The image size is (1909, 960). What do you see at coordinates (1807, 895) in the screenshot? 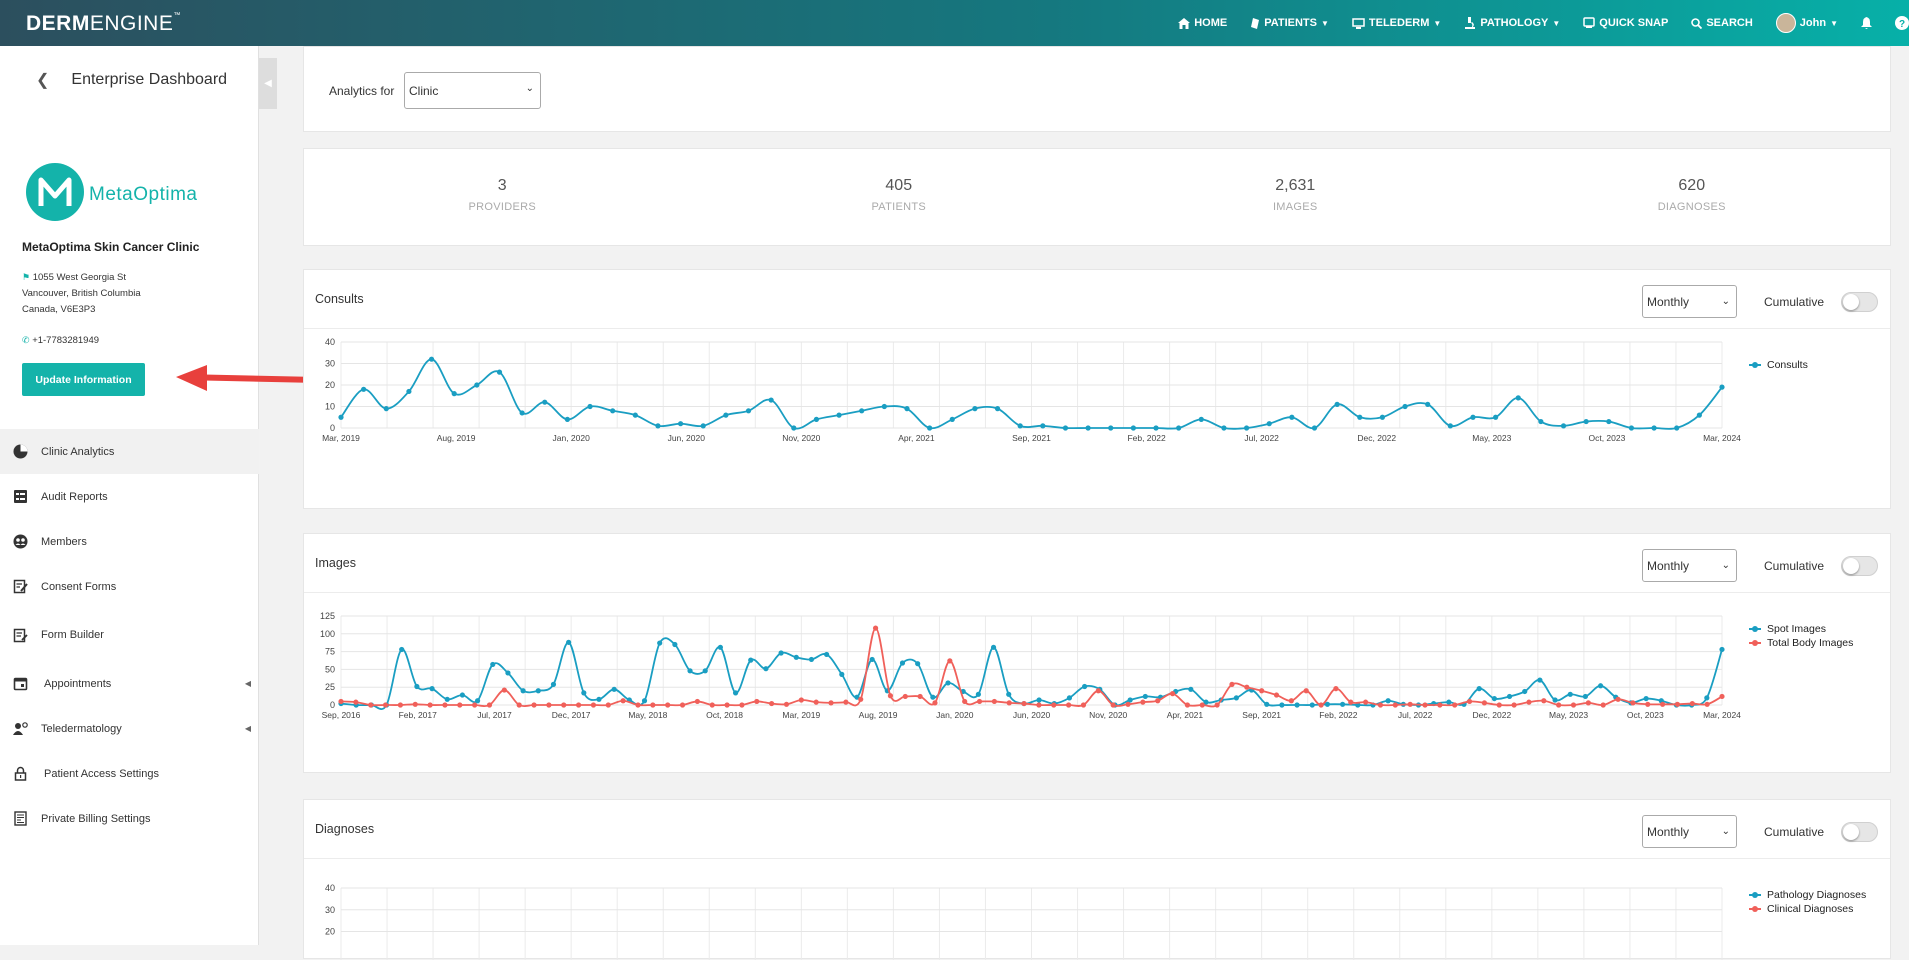
I see `legend-item: Pathology Diagnoses` at bounding box center [1807, 895].